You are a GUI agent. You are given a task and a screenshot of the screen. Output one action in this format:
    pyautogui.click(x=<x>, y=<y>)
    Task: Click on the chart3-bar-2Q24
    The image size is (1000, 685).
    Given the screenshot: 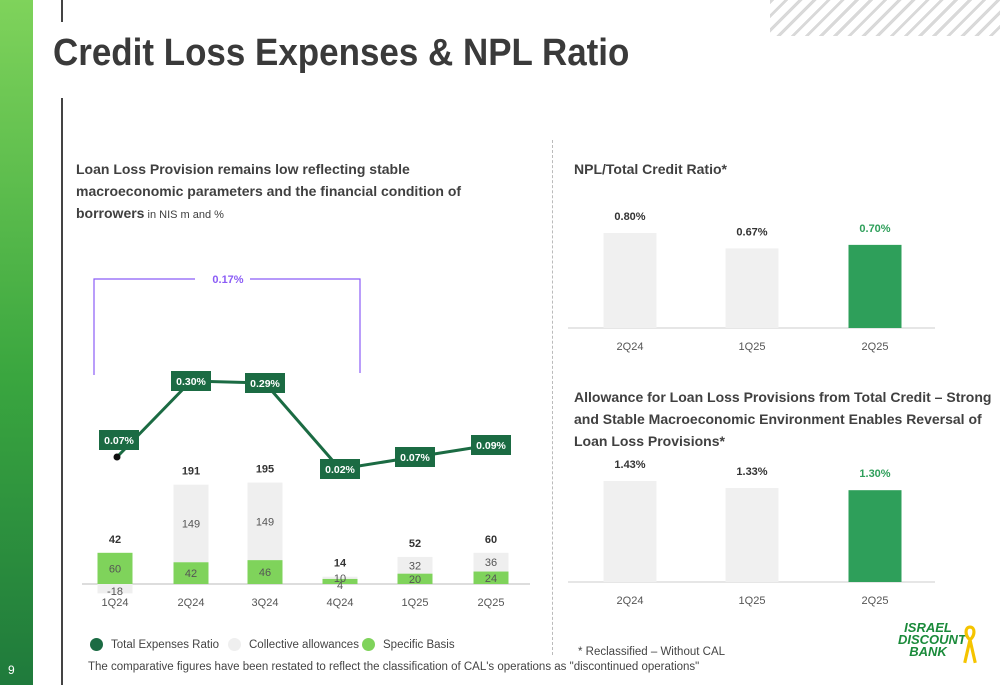 What is the action you would take?
    pyautogui.click(x=630, y=531)
    